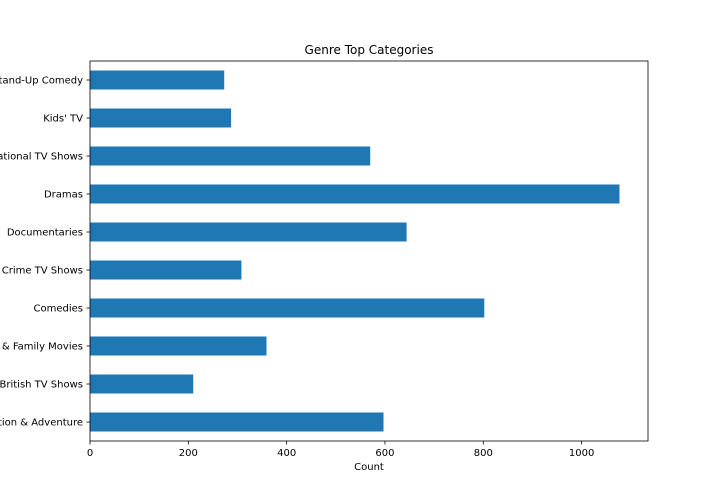  I want to click on x-tick-label: 800, so click(483, 453).